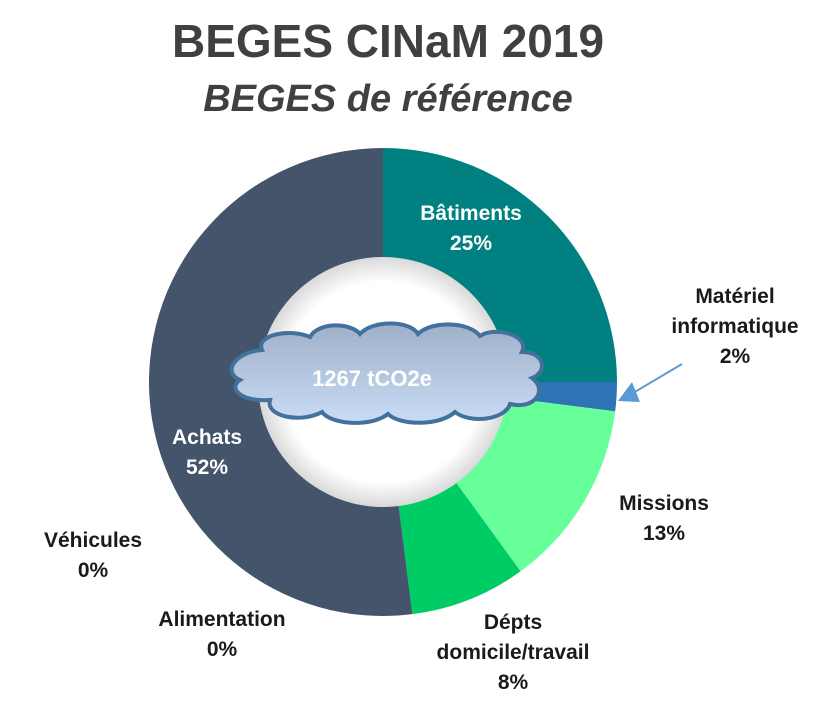 The image size is (831, 713). Describe the element at coordinates (735, 326) in the screenshot. I see `slice-label-materiel: Matériel informatique 2%` at that location.